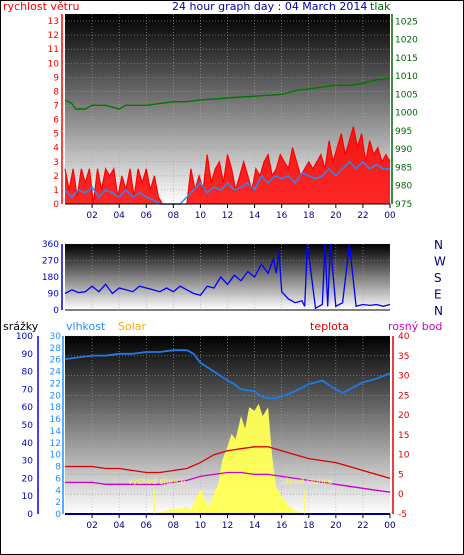 This screenshot has width=464, height=555. Describe the element at coordinates (24, 337) in the screenshot. I see `rain-tick-label: 100` at that location.